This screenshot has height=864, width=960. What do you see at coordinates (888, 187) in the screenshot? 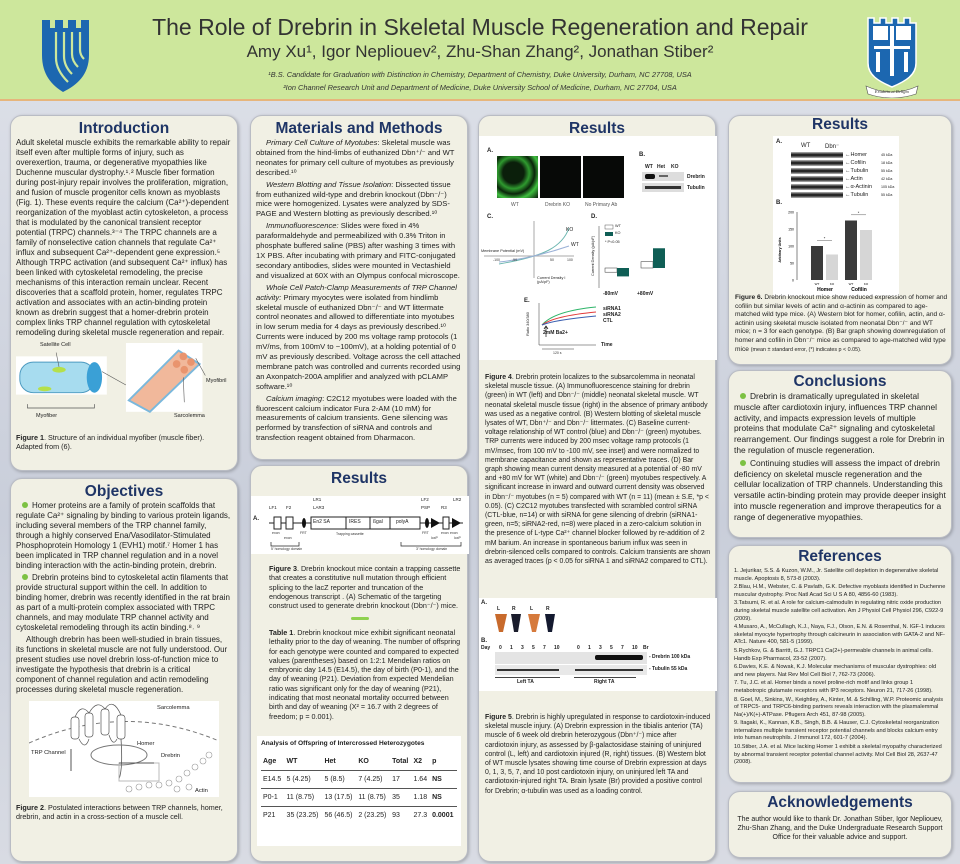
I see `band-kda: 105 kDa` at bounding box center [888, 187].